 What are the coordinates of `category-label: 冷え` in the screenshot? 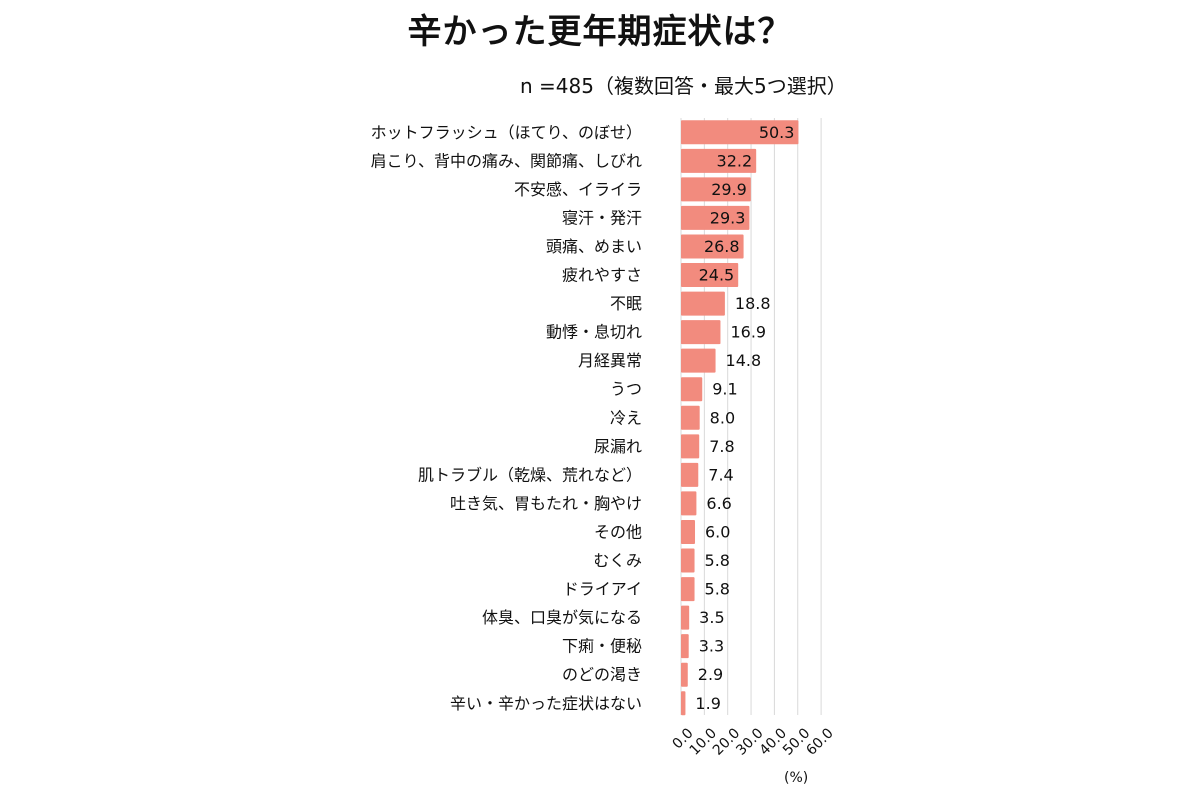 It's located at (626, 417).